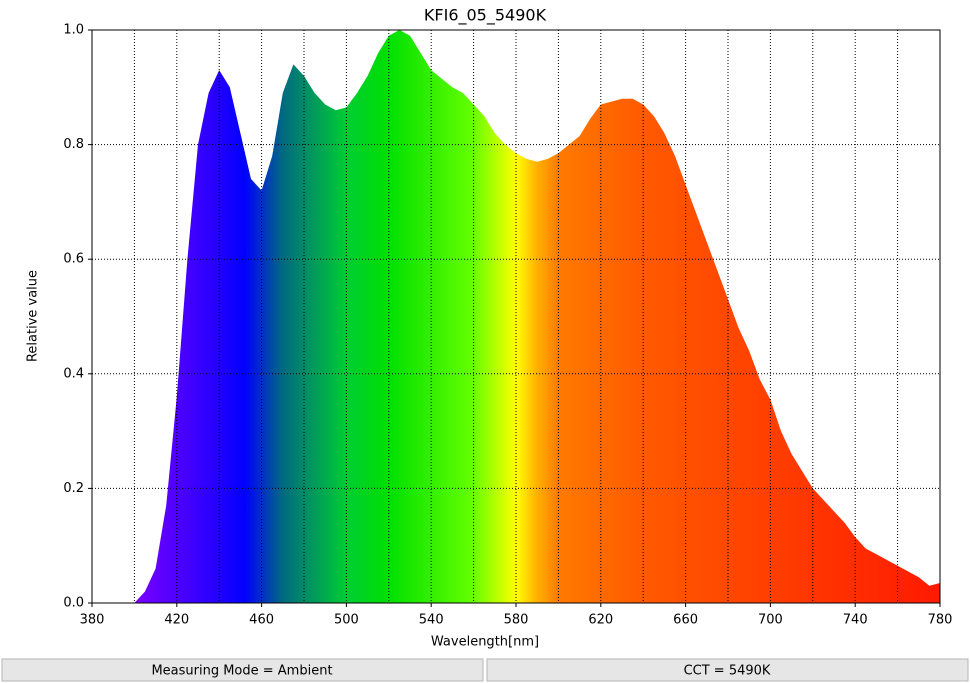 The width and height of the screenshot is (970, 683). Describe the element at coordinates (855, 620) in the screenshot. I see `x-tick-label: 740` at that location.